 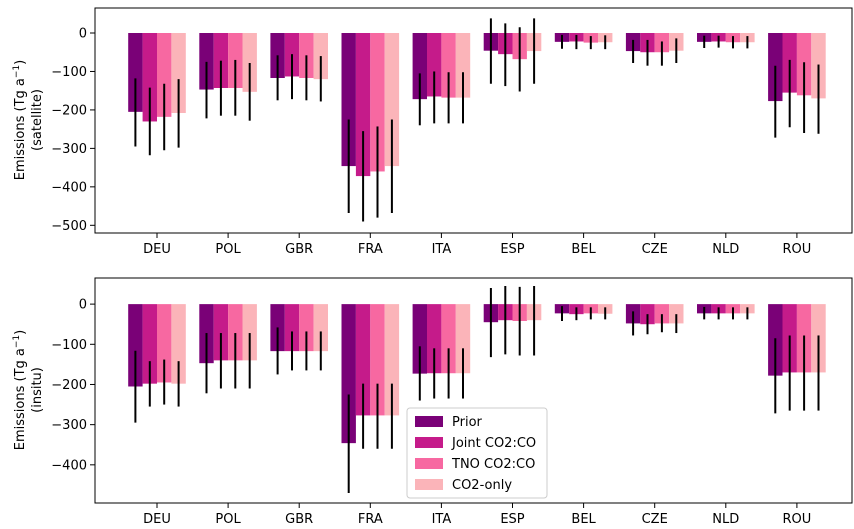 What do you see at coordinates (28, 390) in the screenshot?
I see `y-axis-label: Emissions (Tg a−1)(insitu)` at bounding box center [28, 390].